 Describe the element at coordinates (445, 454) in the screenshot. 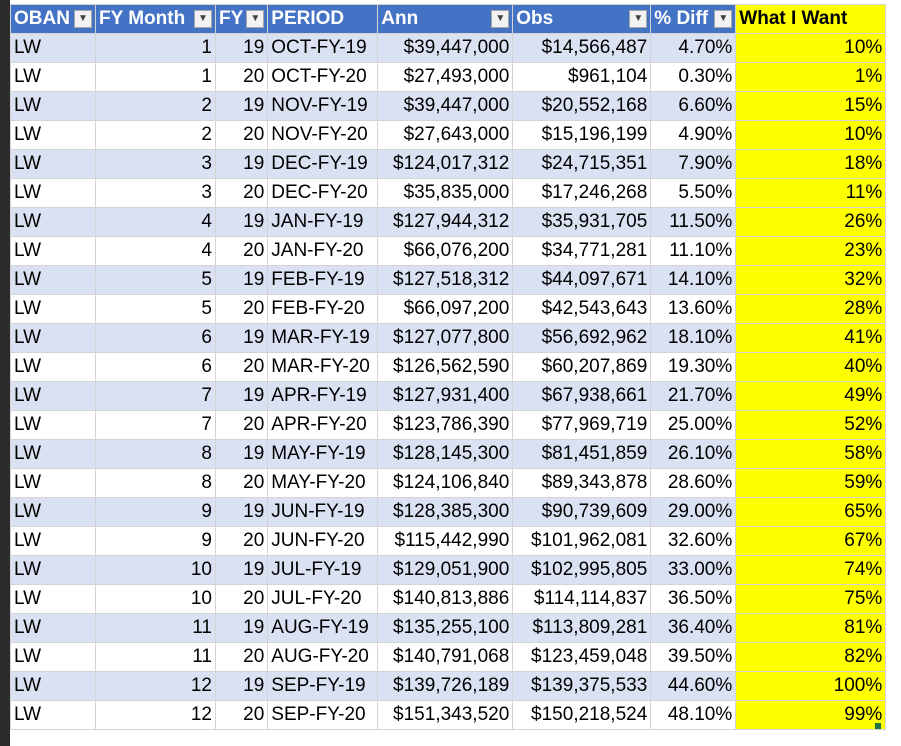

I see `cell-ann: $128,145,300` at that location.